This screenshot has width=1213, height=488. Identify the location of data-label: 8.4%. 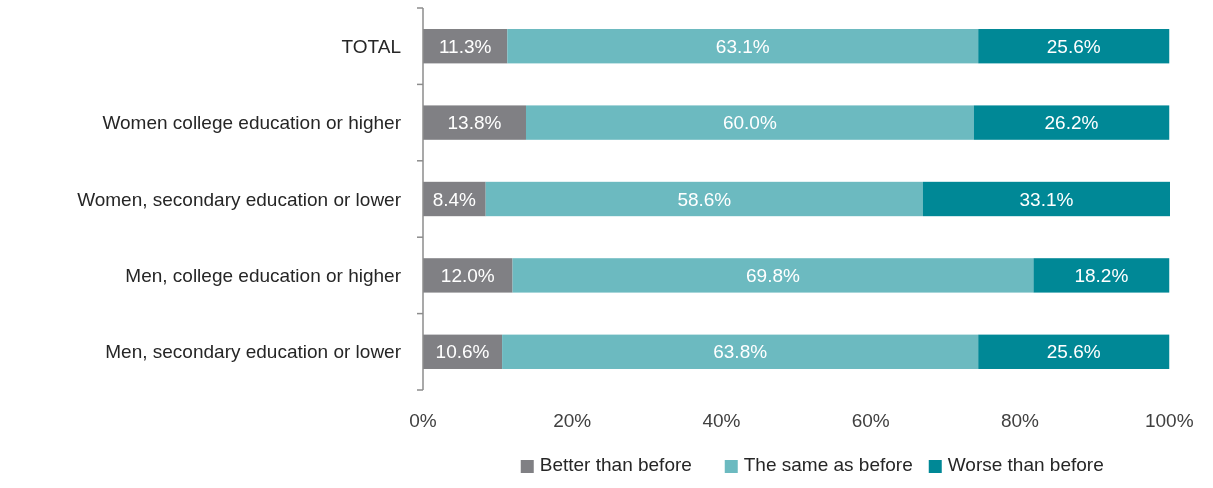
(454, 199).